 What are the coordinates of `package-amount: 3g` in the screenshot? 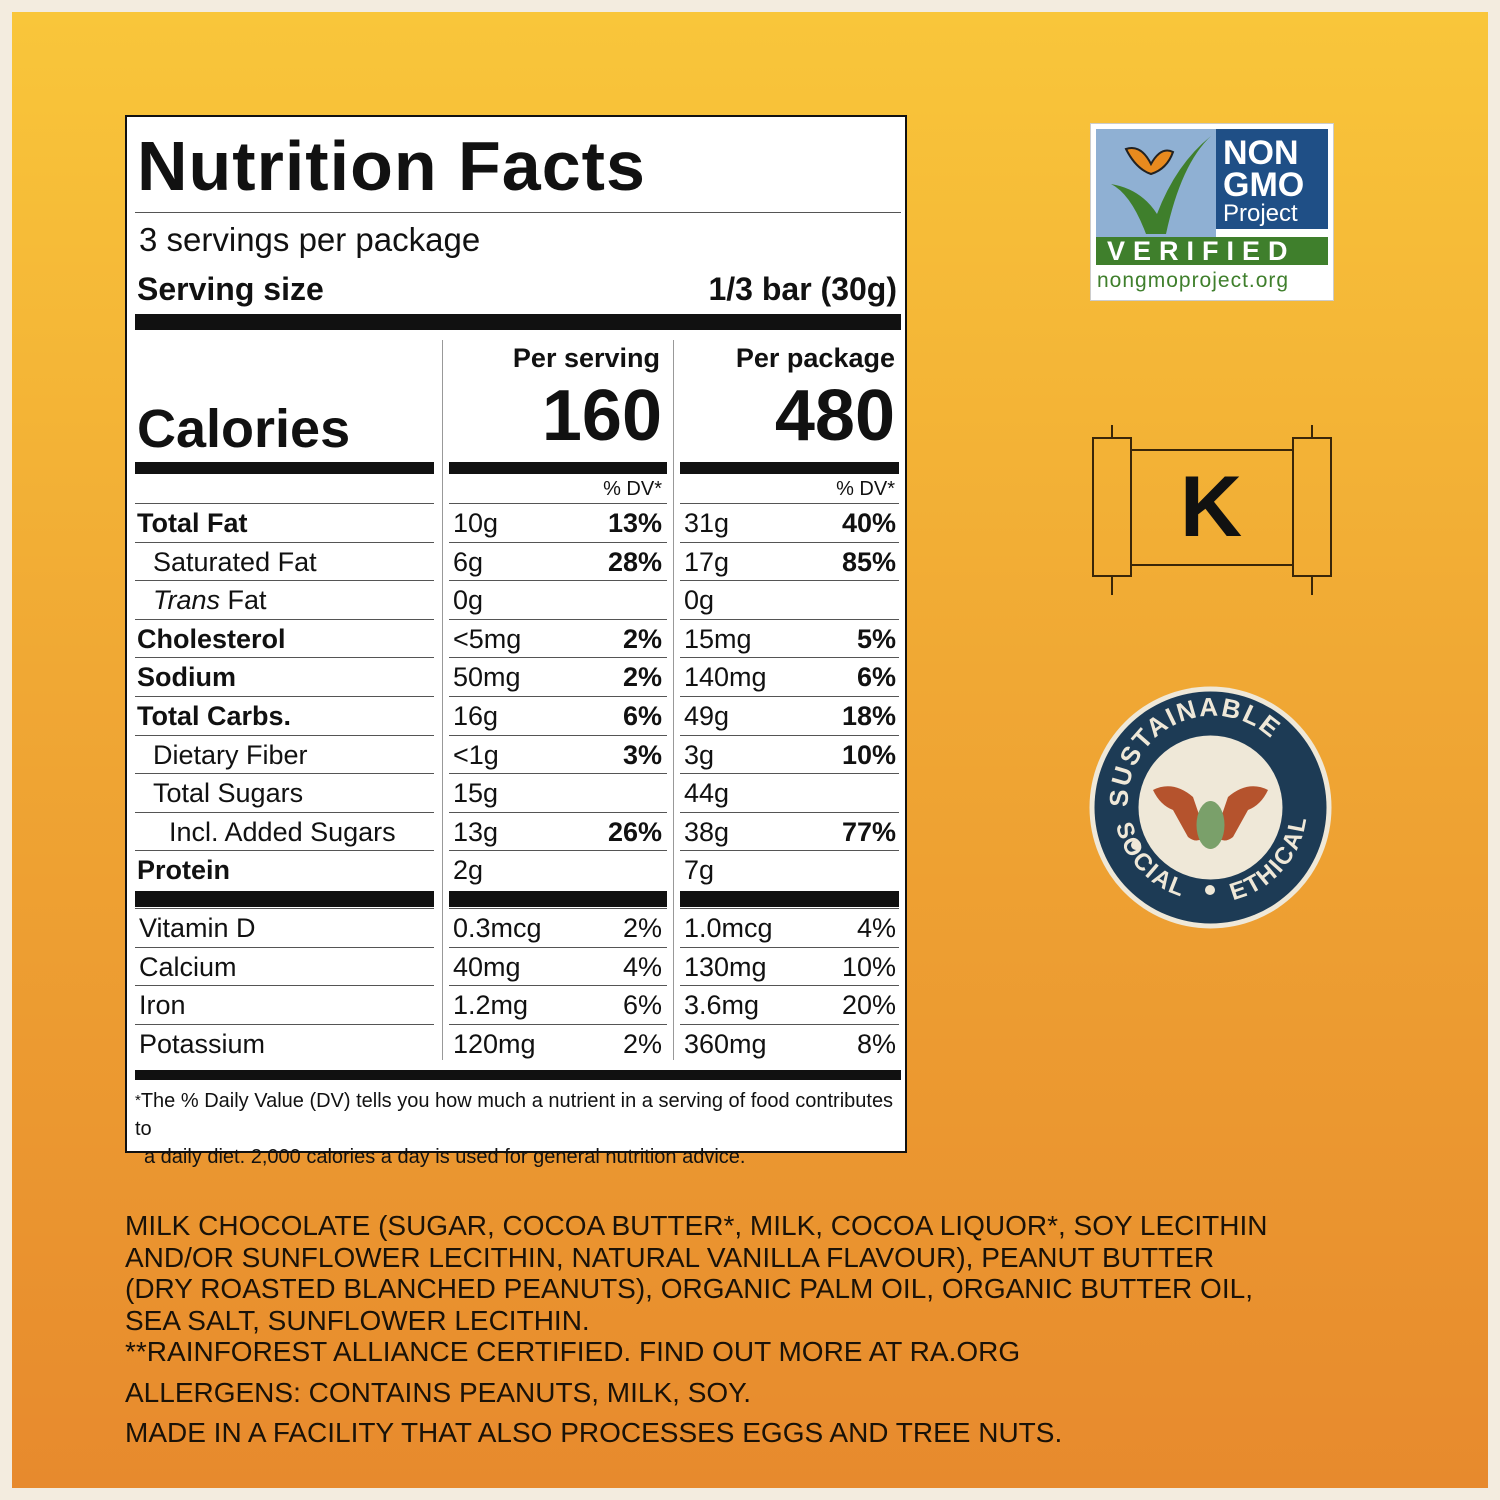 It's located at (699, 754).